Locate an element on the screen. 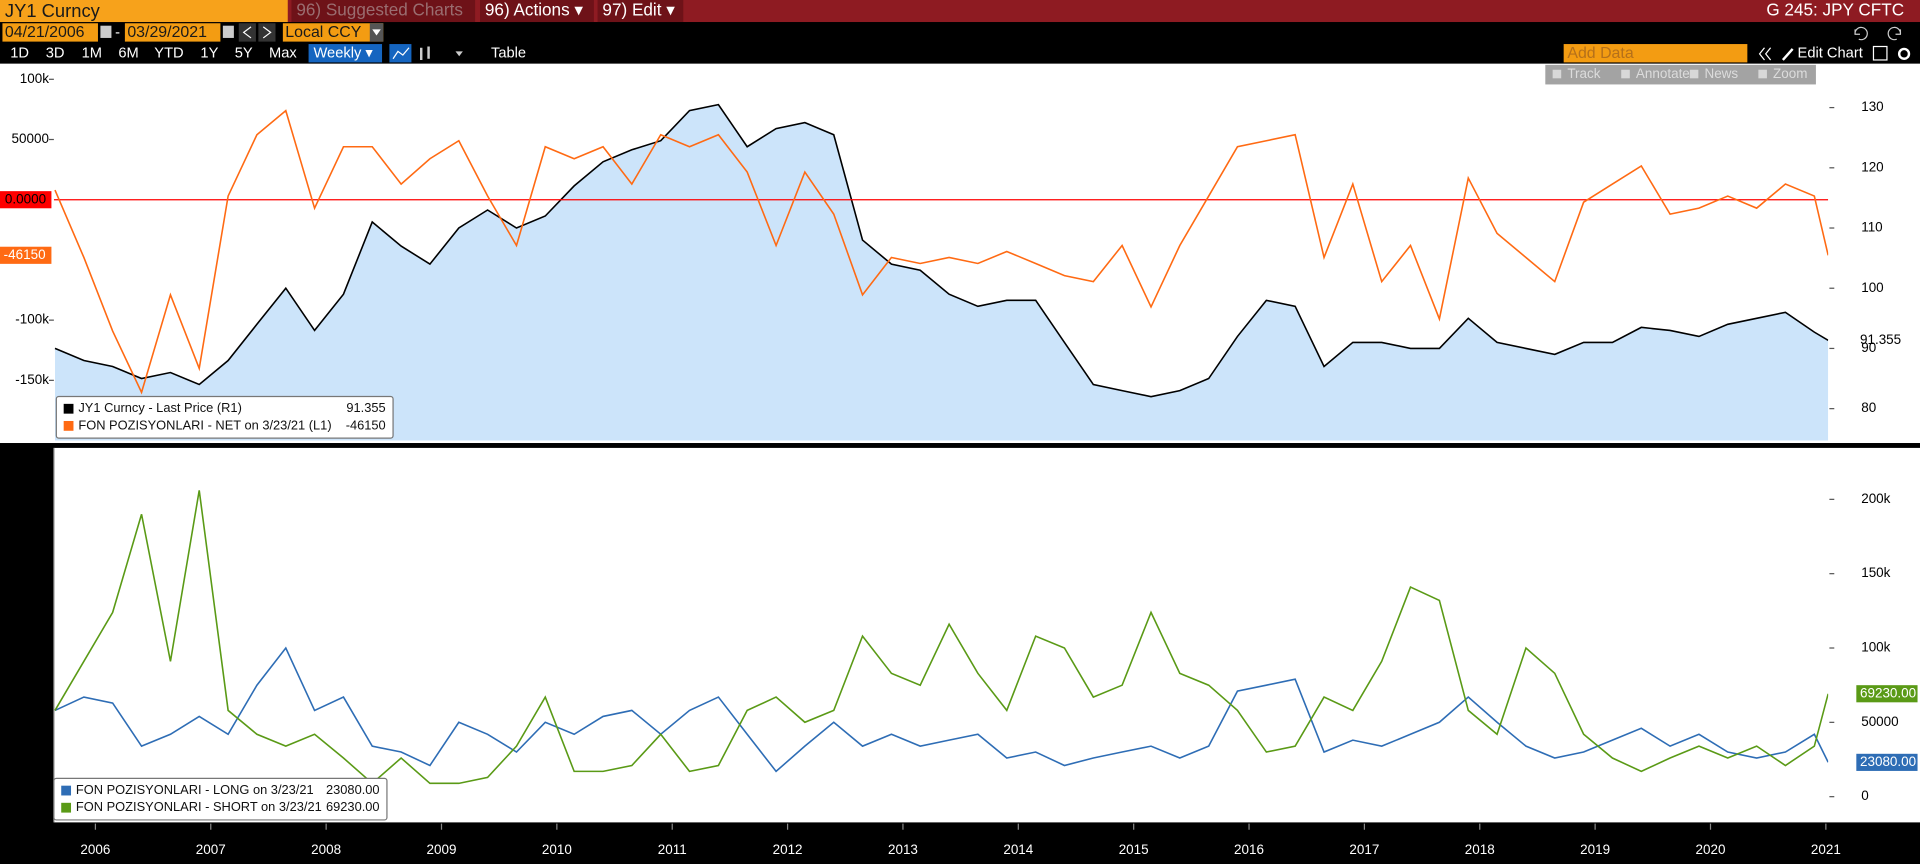 Image resolution: width=1920 pixels, height=864 pixels. period-buttons: 1D 3D 1M 6M YTD 1Y 5Y Max is located at coordinates (153, 54).